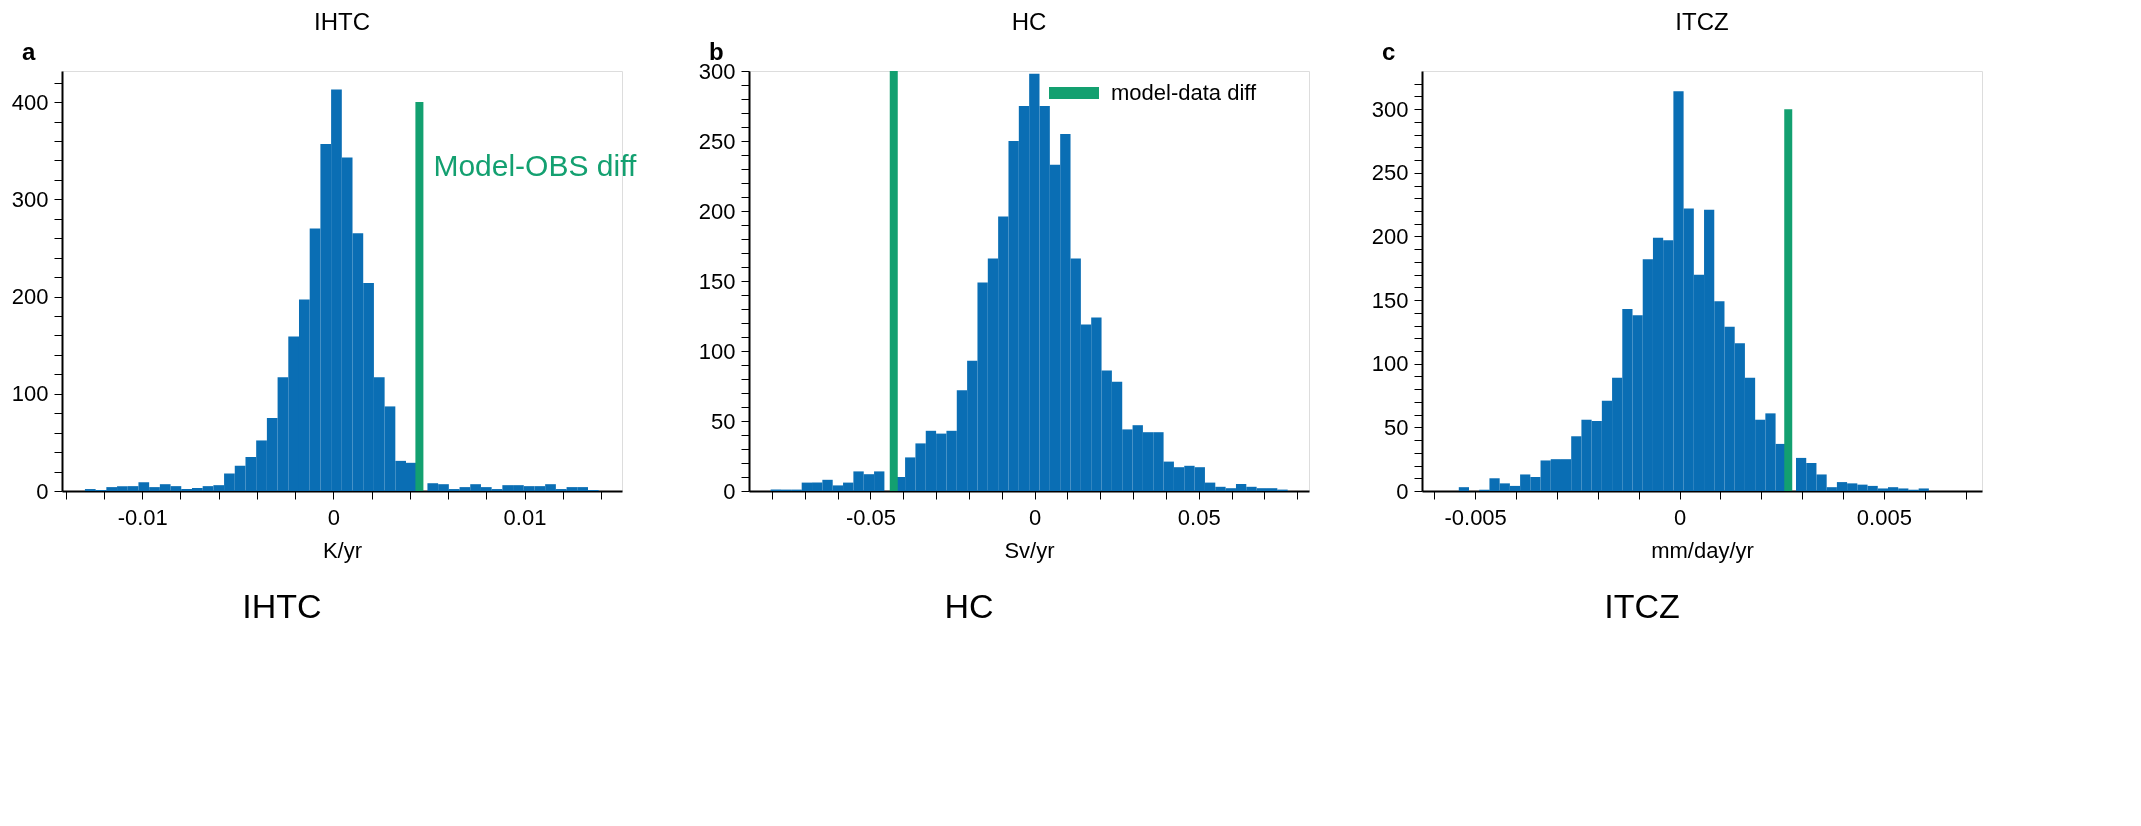 This screenshot has width=2141, height=826. Describe the element at coordinates (1884, 517) in the screenshot. I see `x-tick-label: 0.005` at that location.